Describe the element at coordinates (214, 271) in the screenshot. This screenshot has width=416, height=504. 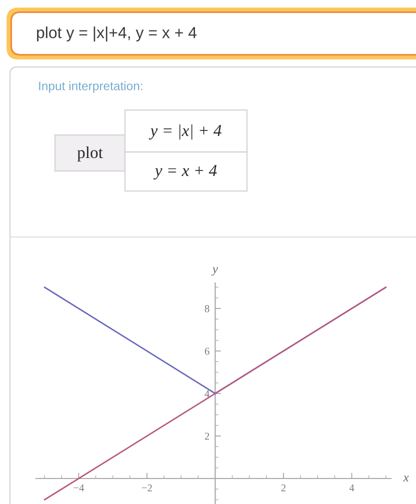
I see `y-axis-title: y` at that location.